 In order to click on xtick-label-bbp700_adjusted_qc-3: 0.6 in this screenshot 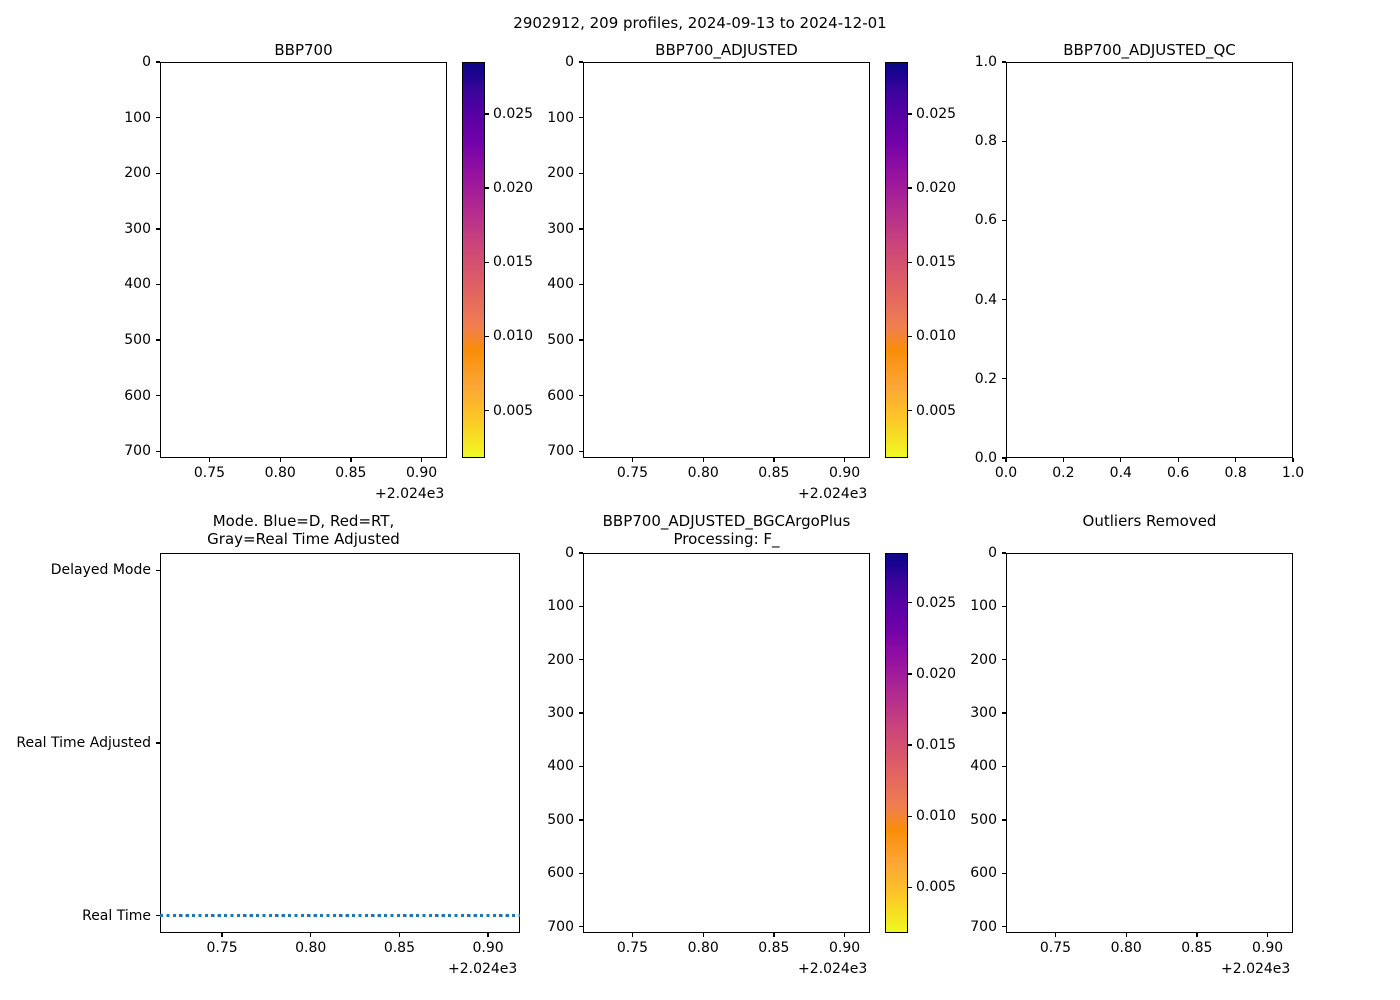, I will do `click(1178, 473)`.